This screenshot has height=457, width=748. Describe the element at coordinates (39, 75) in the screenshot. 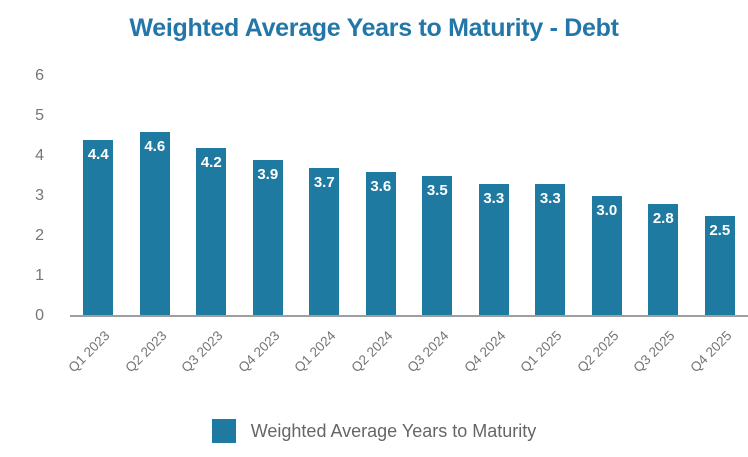

I see `y-axis-tick-label: 6` at that location.